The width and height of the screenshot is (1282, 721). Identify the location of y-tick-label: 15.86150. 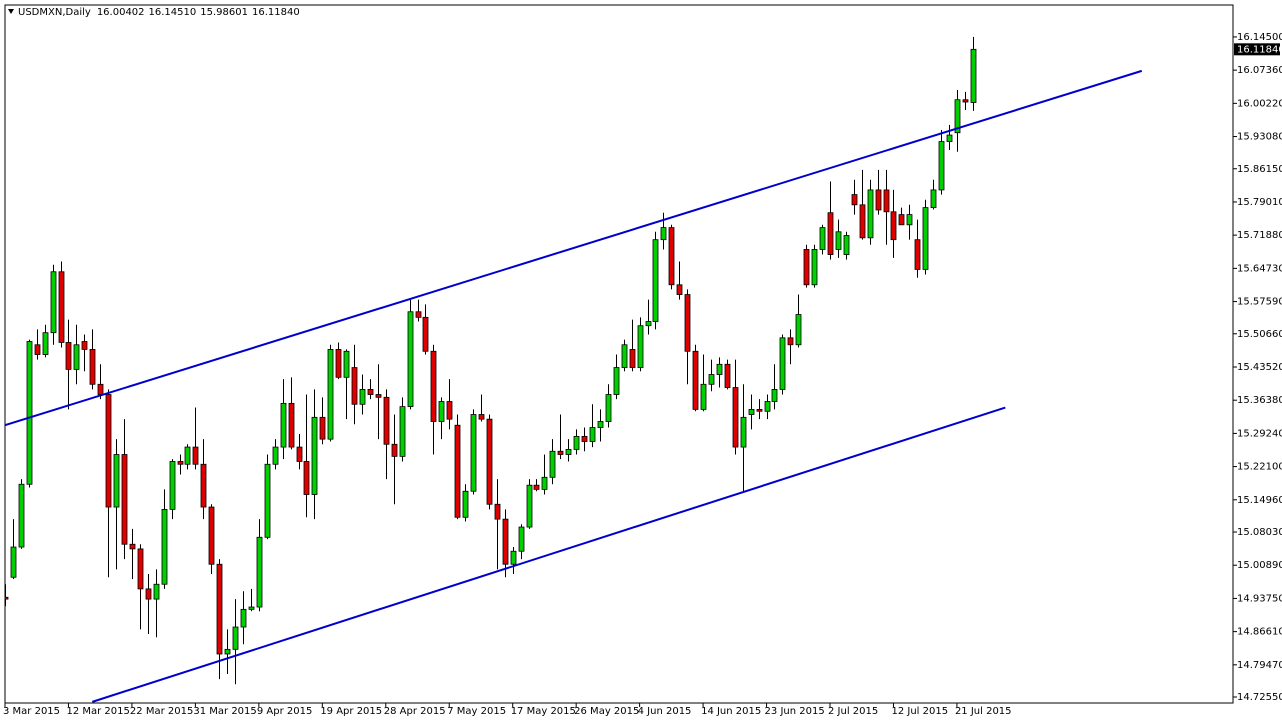
(1259, 169).